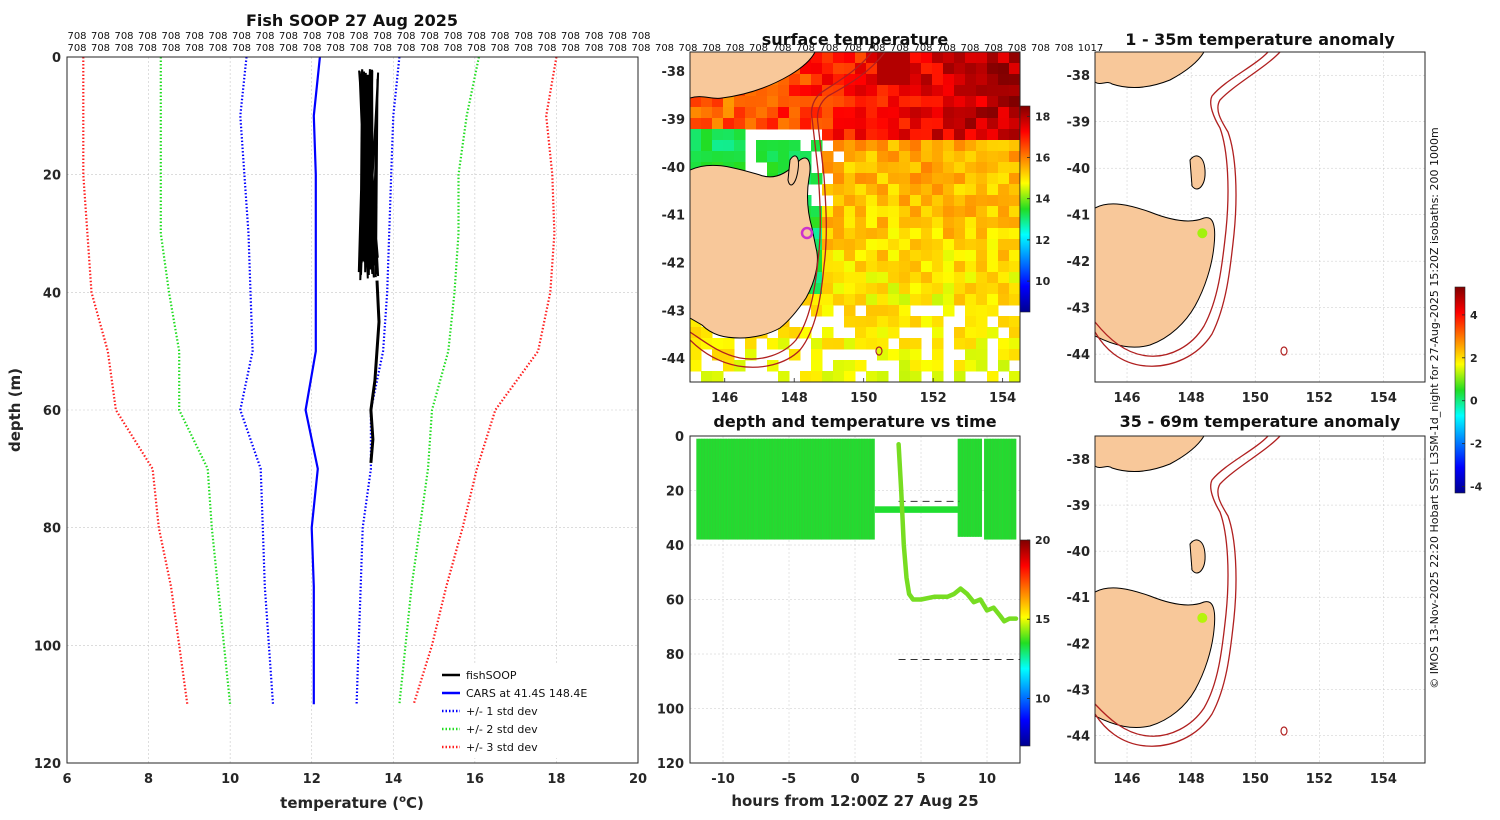 This screenshot has height=820, width=1500. What do you see at coordinates (969, 487) in the screenshot?
I see `depth-time-burst` at bounding box center [969, 487].